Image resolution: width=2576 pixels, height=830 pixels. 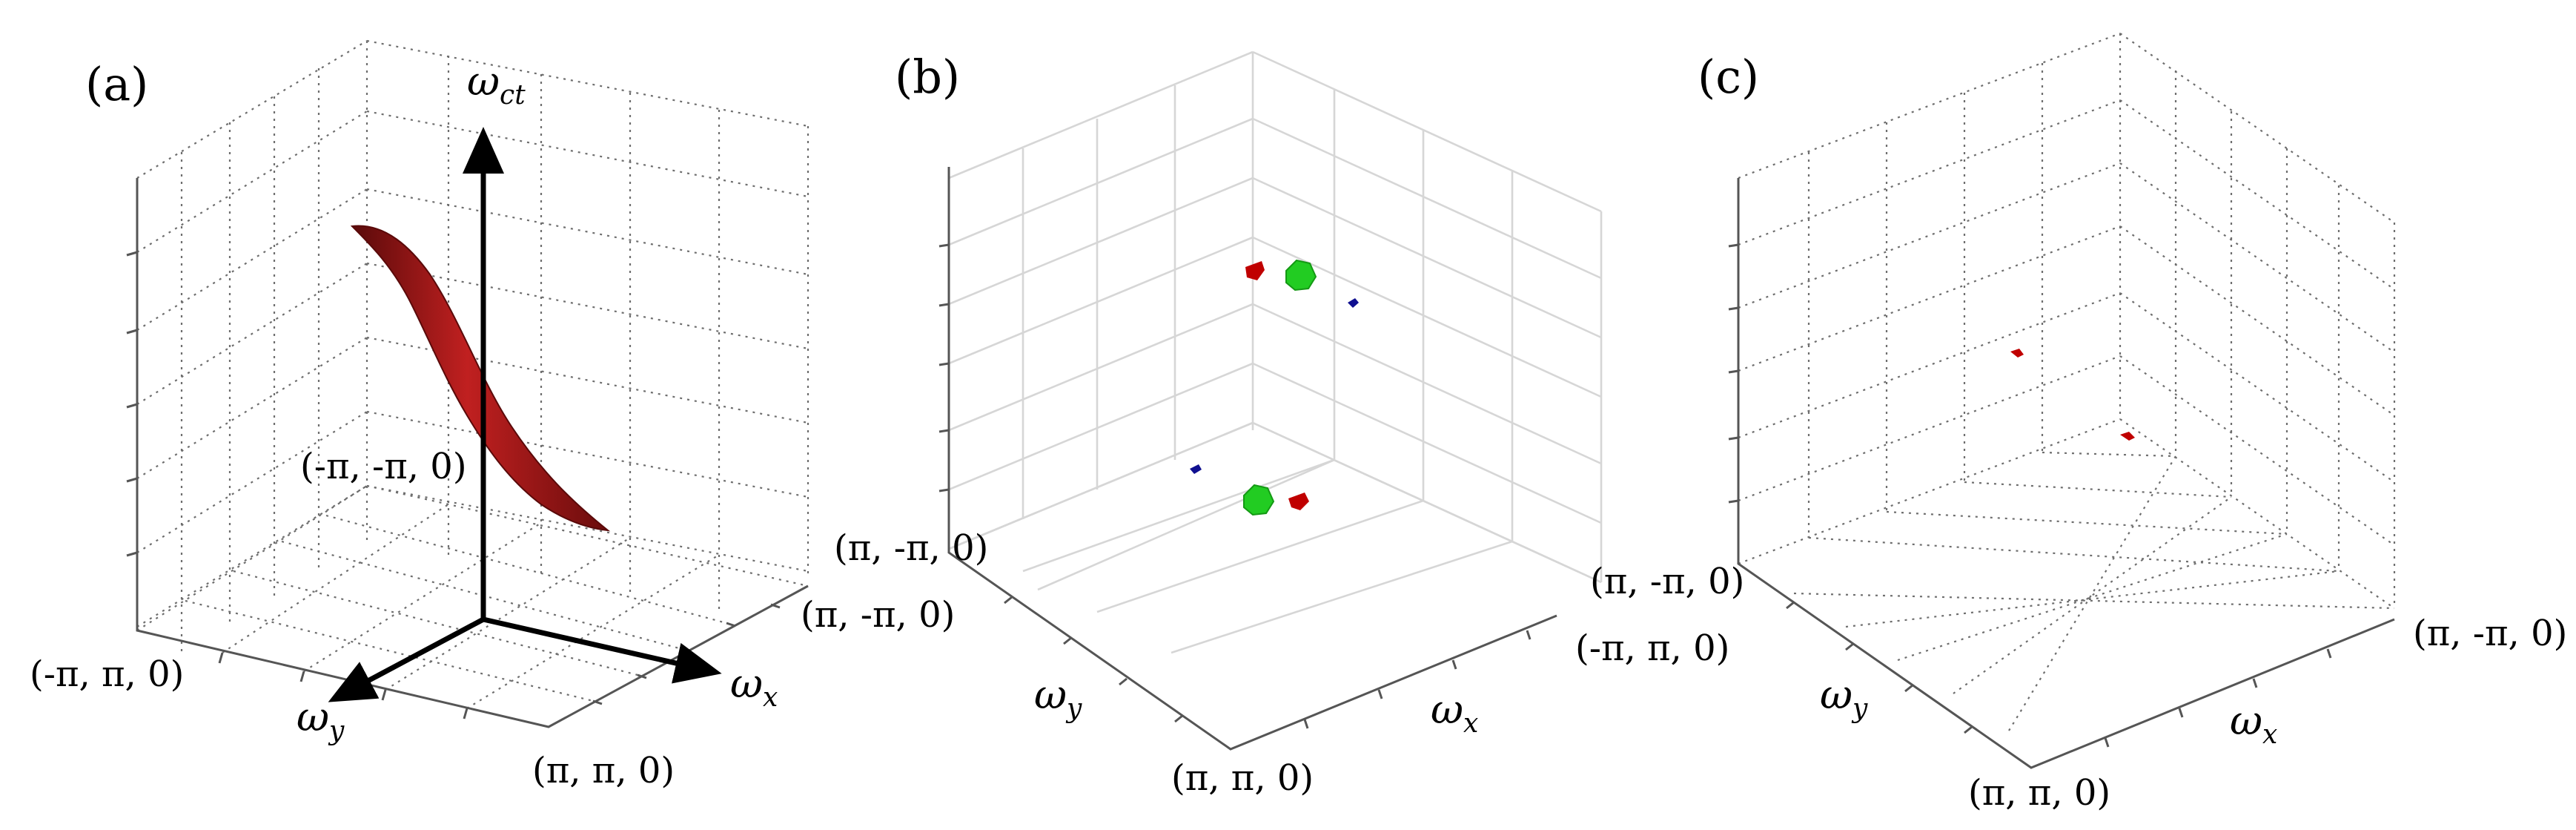 What do you see at coordinates (1259, 500) in the screenshot?
I see `panel-b-green-blob` at bounding box center [1259, 500].